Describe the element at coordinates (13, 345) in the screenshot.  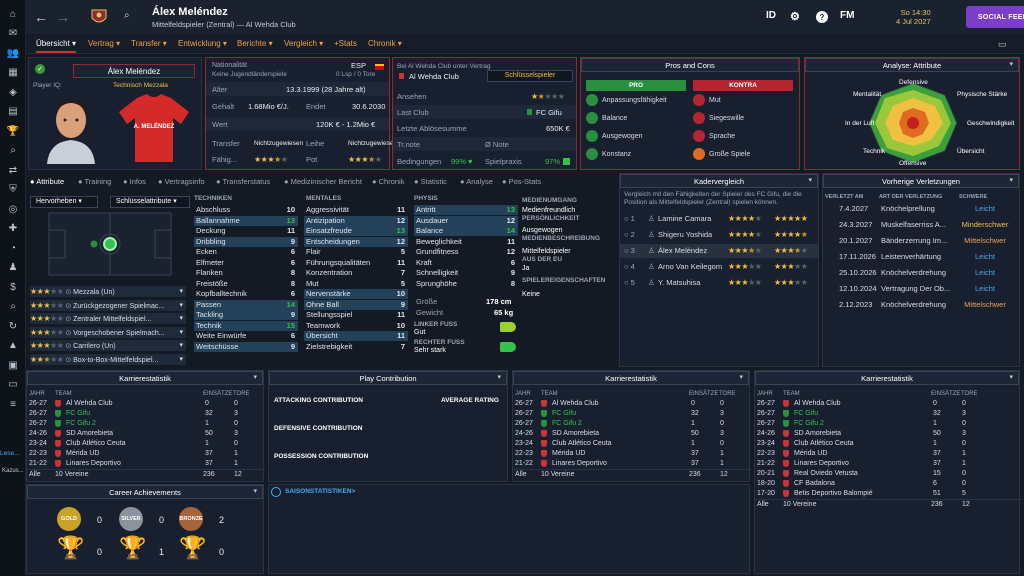
I see `development-icon: ▲` at that location.